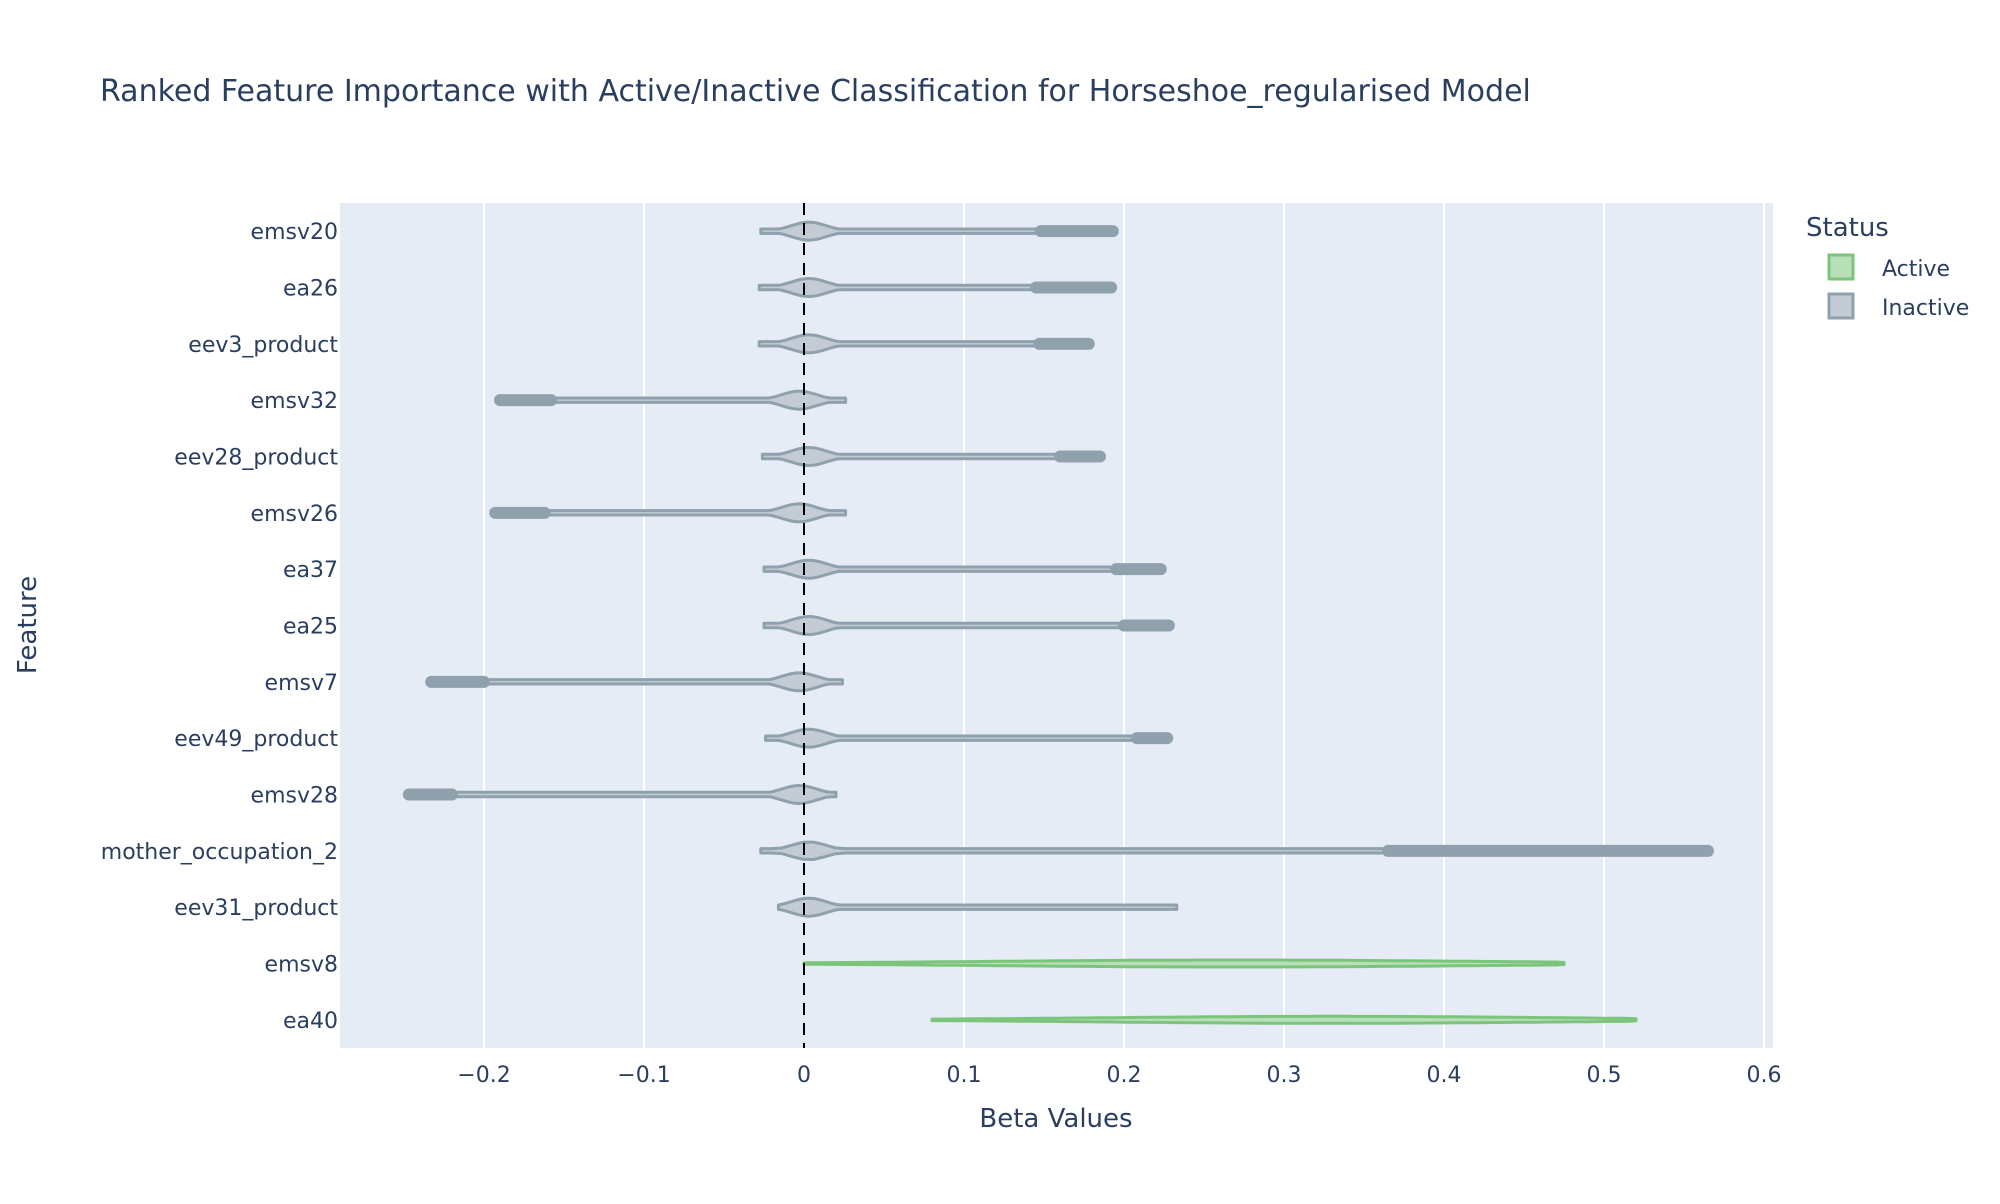 Image resolution: width=2000 pixels, height=1204 pixels. I want to click on y-tick-label: ea40, so click(310, 1021).